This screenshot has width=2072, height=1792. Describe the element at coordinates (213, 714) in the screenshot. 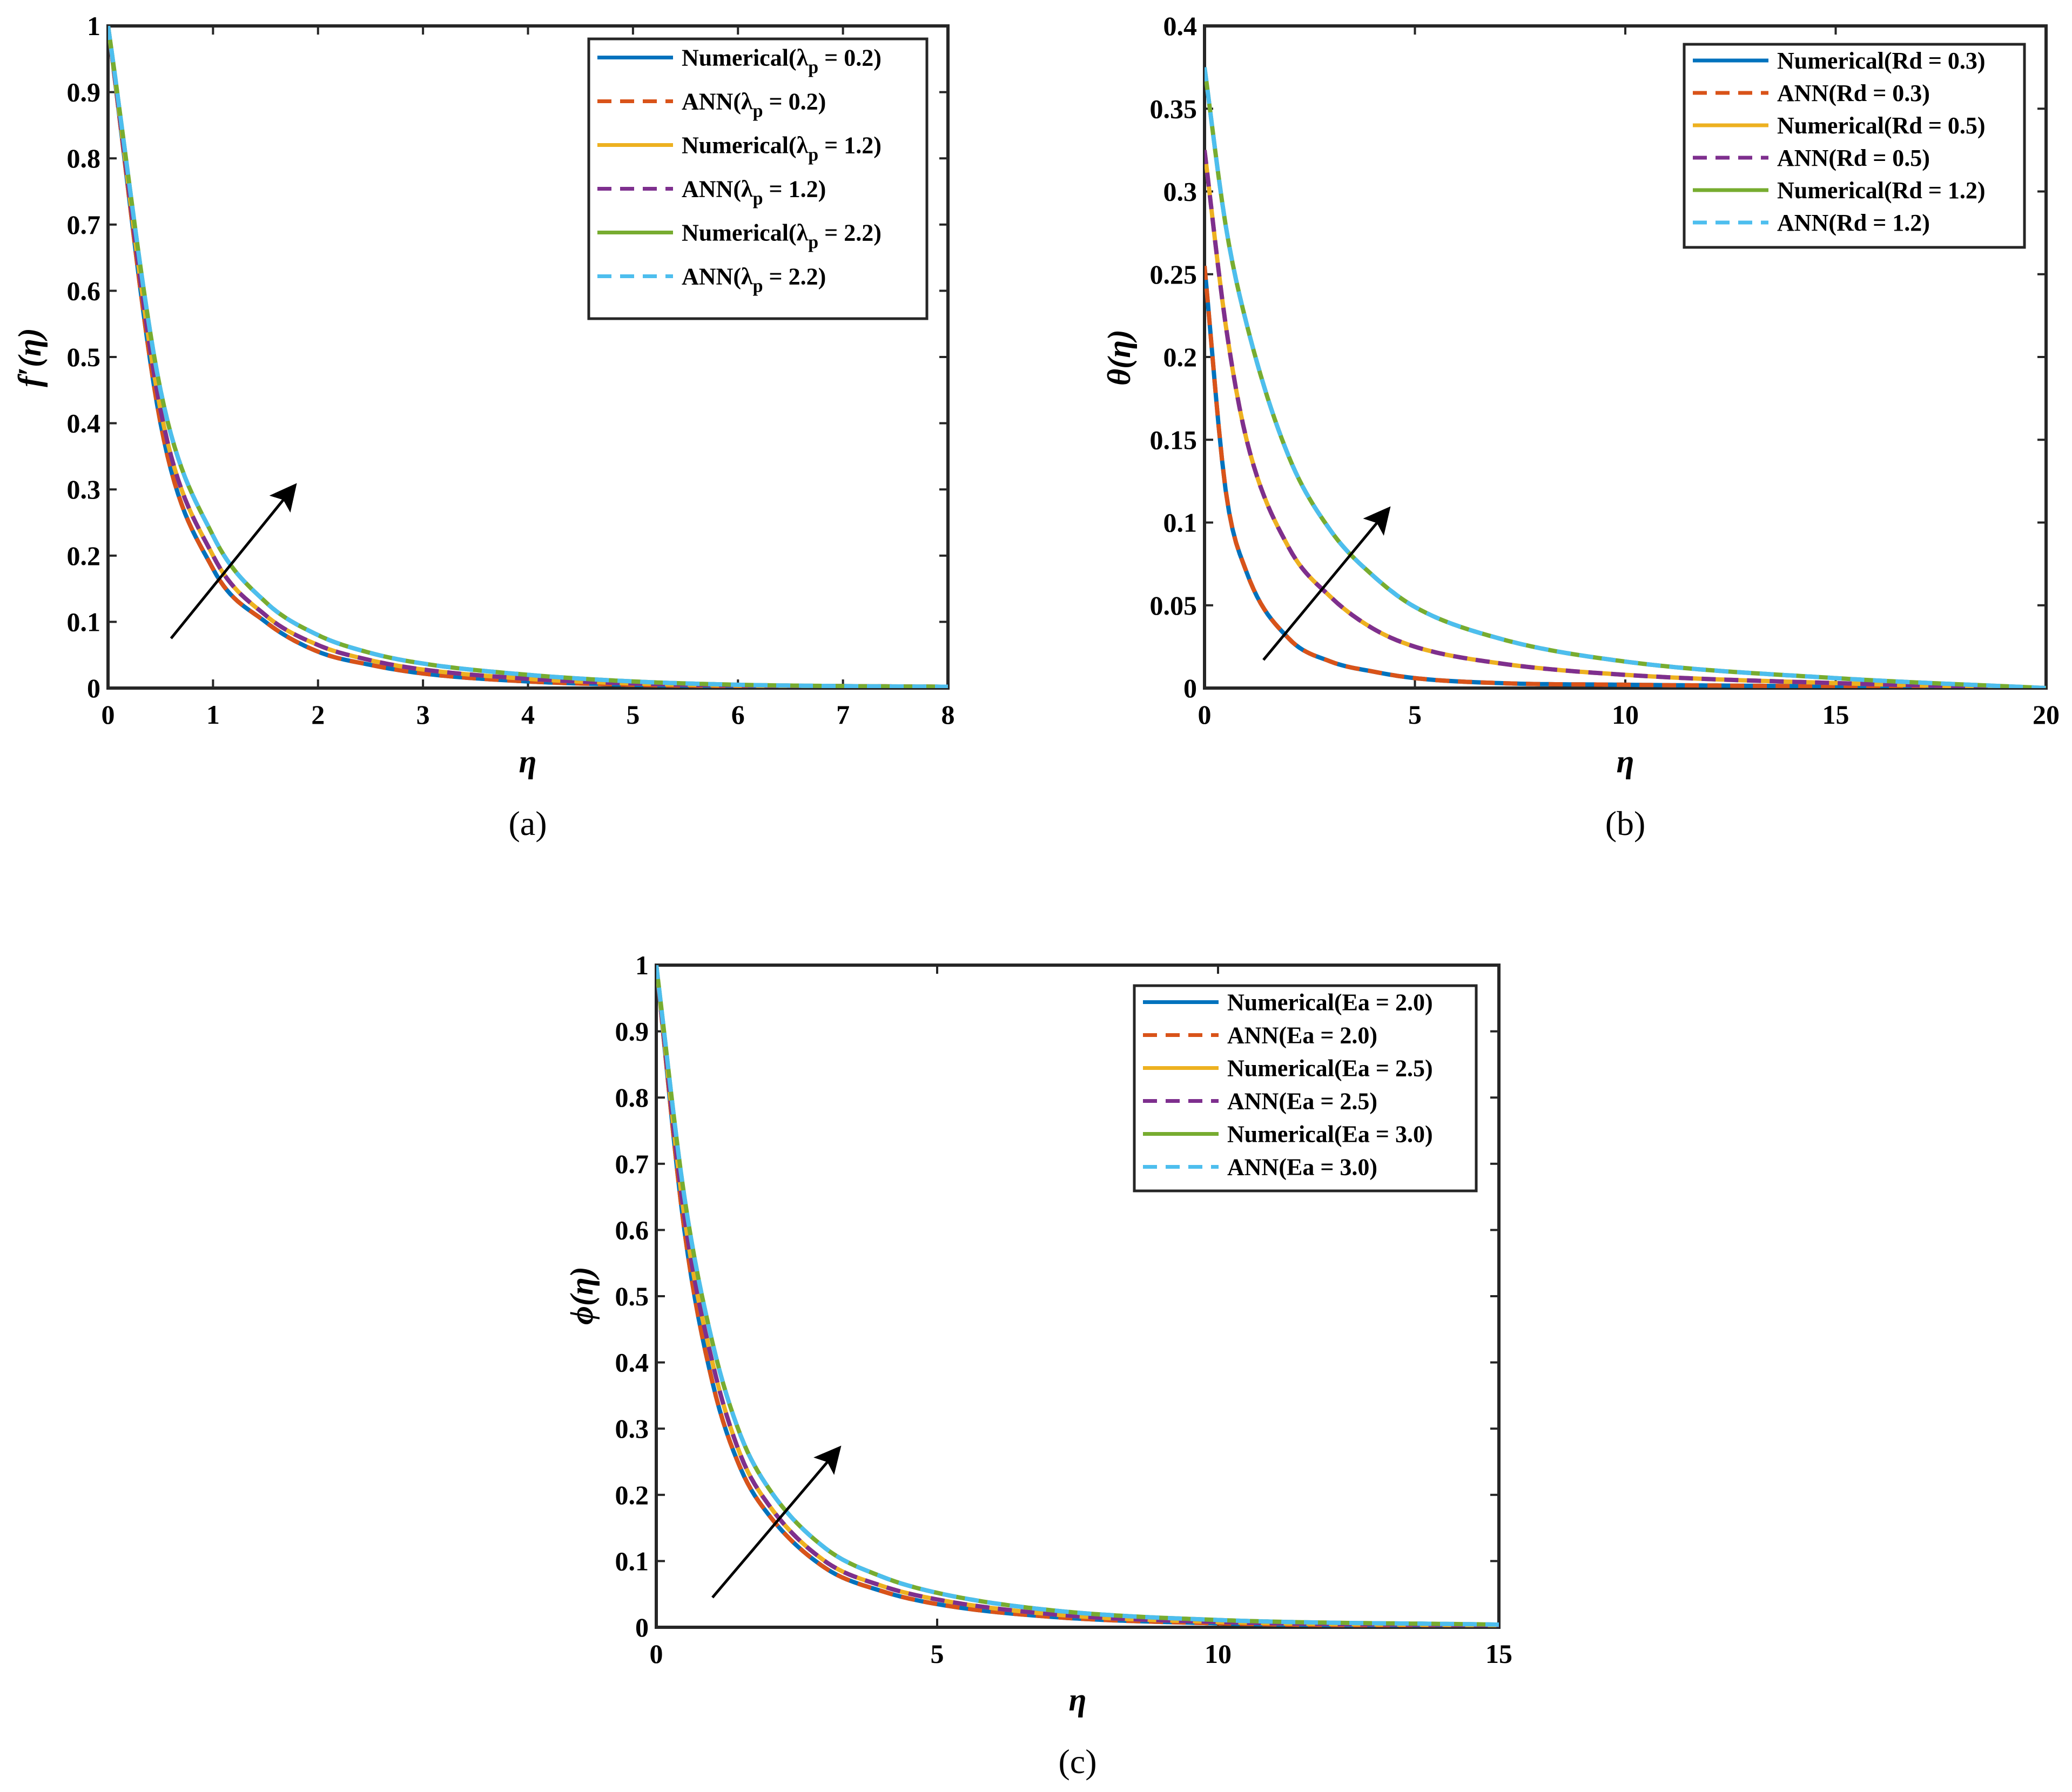

I see `x-tick-label: 1` at that location.